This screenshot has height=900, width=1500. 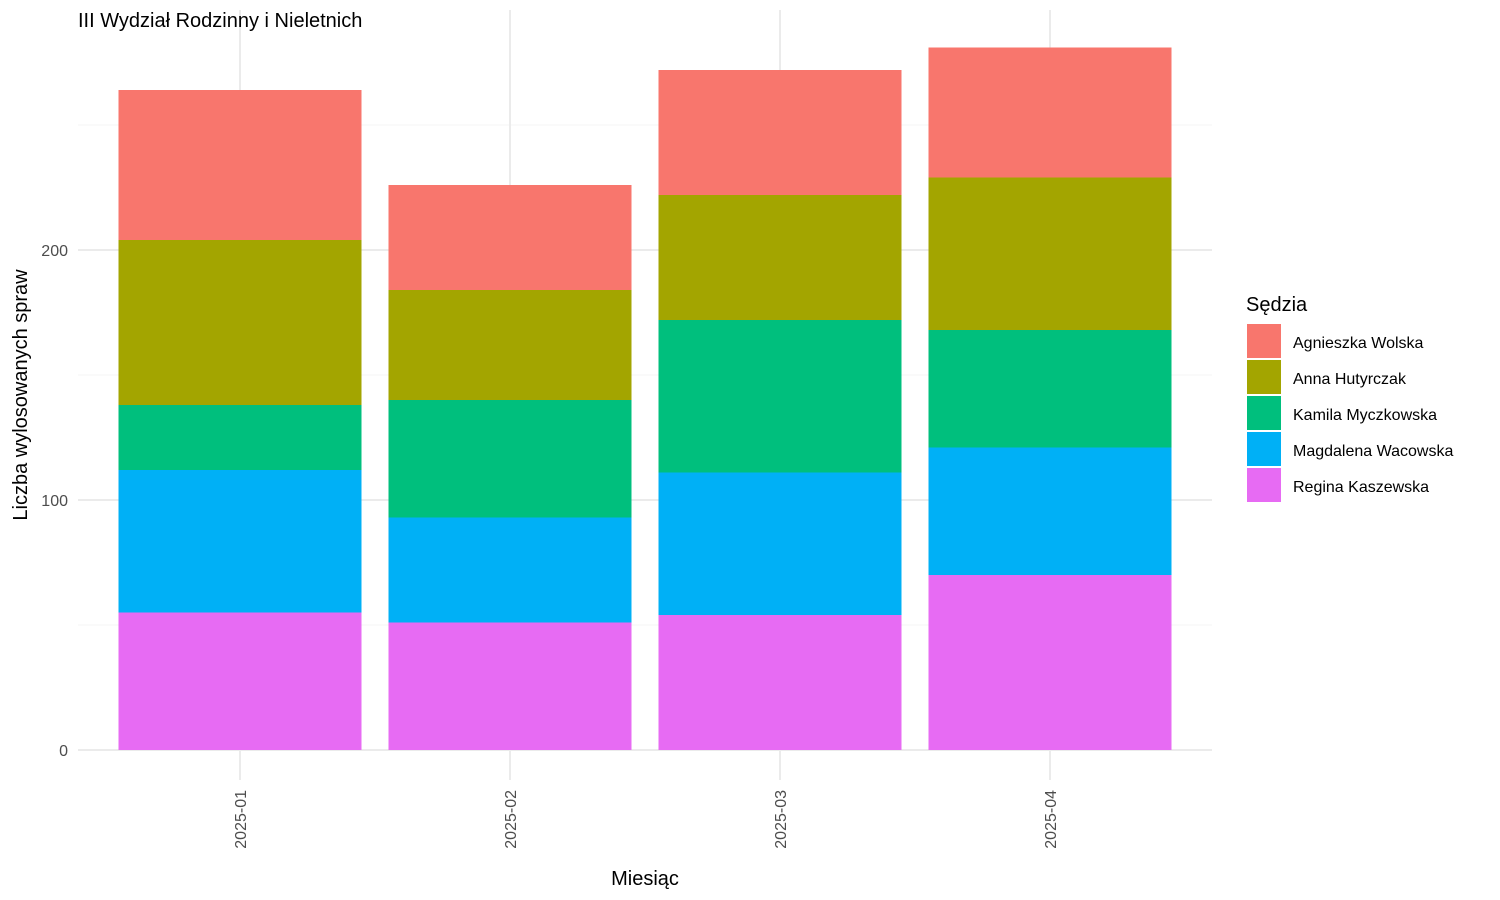 What do you see at coordinates (1358, 343) in the screenshot?
I see `legend-label: Agnieszka Wolska` at bounding box center [1358, 343].